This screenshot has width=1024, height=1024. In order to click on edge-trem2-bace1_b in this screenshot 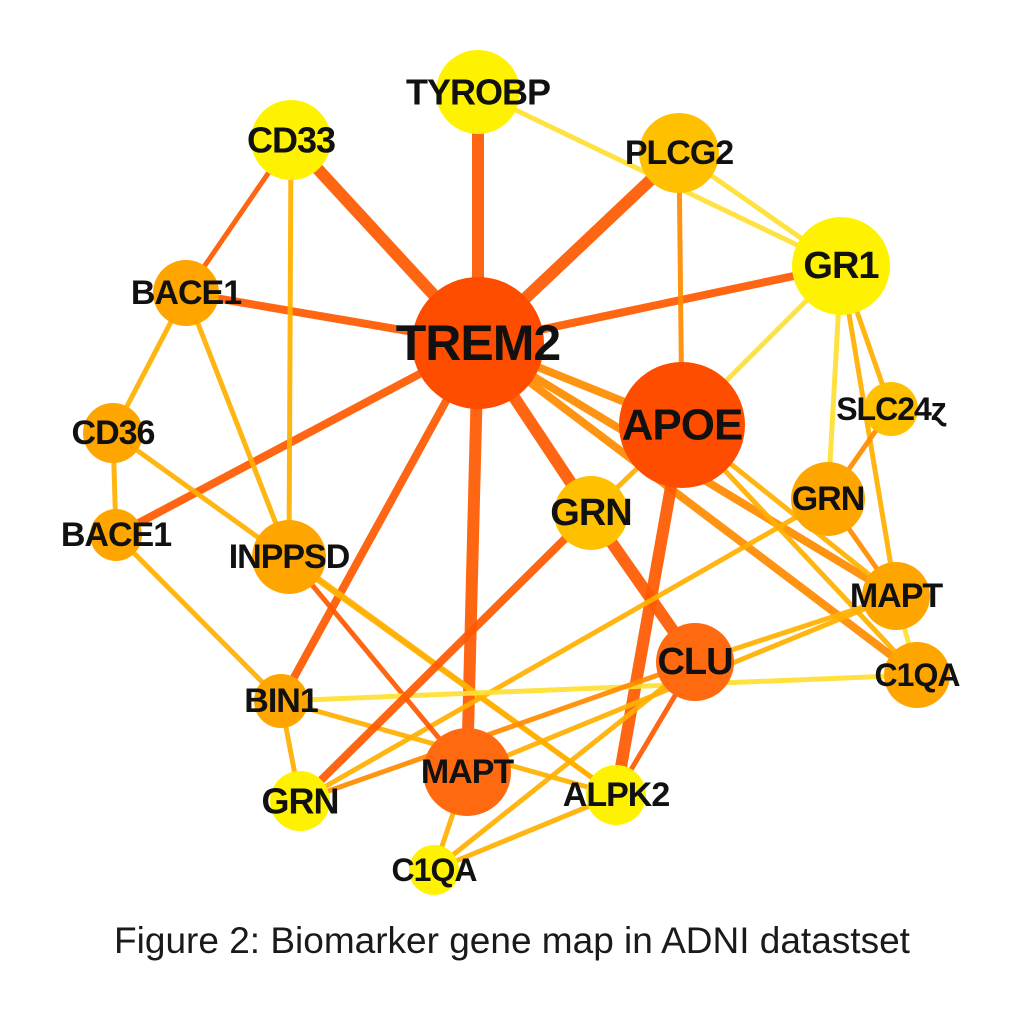, I will do `click(297, 439)`.